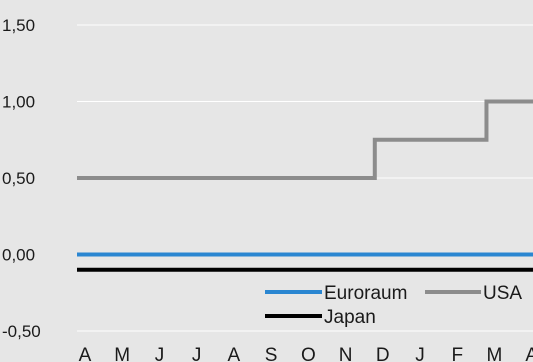 The height and width of the screenshot is (362, 533). What do you see at coordinates (502, 293) in the screenshot?
I see `legend-label-usa: USA` at bounding box center [502, 293].